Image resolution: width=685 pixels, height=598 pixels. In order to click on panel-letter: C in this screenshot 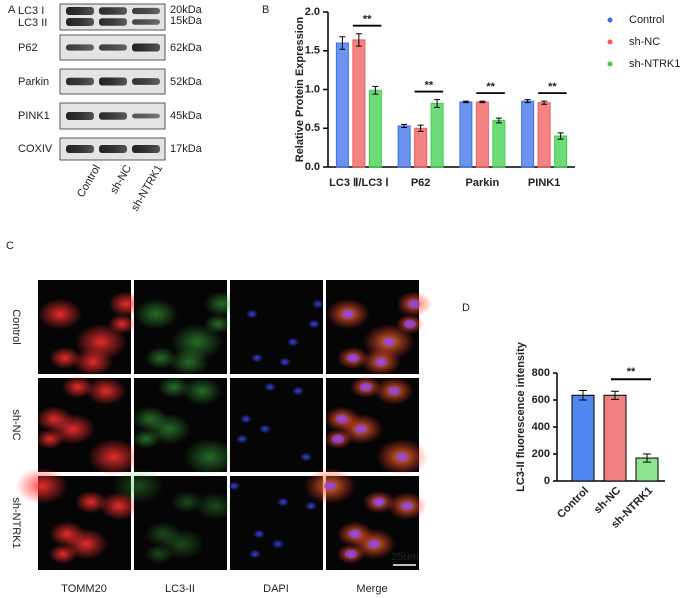, I will do `click(10, 246)`.